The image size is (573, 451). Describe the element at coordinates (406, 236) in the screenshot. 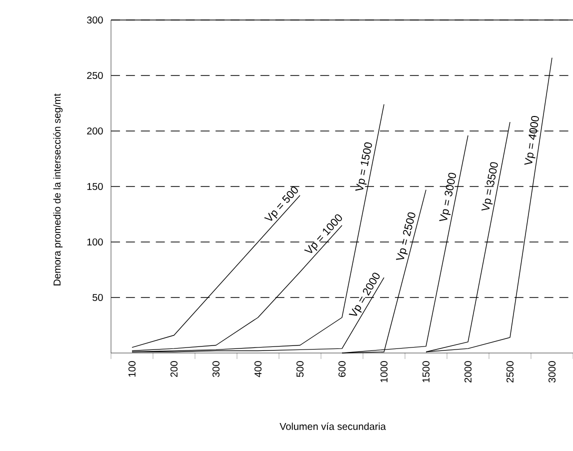

I see `text: Vp = 2500` at that location.